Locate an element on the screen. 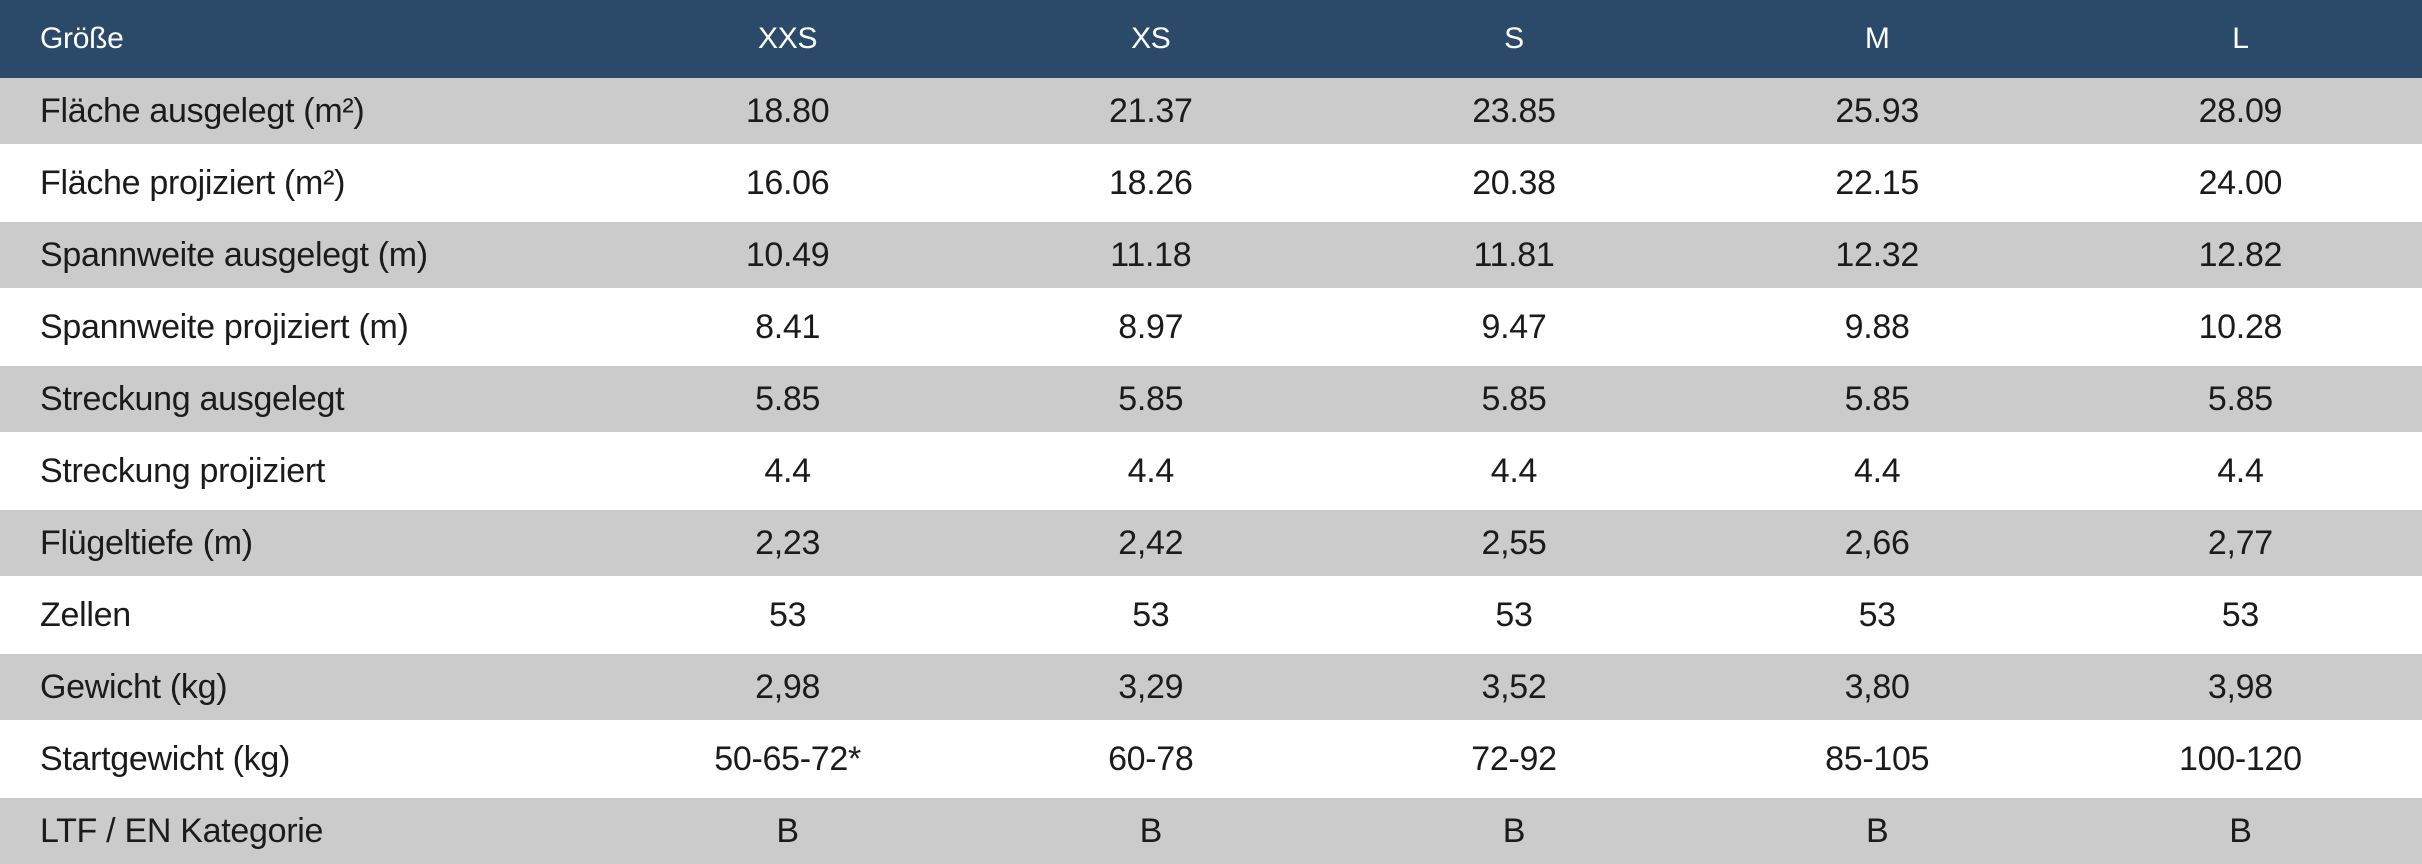  row-label: Zellen is located at coordinates (303, 618).